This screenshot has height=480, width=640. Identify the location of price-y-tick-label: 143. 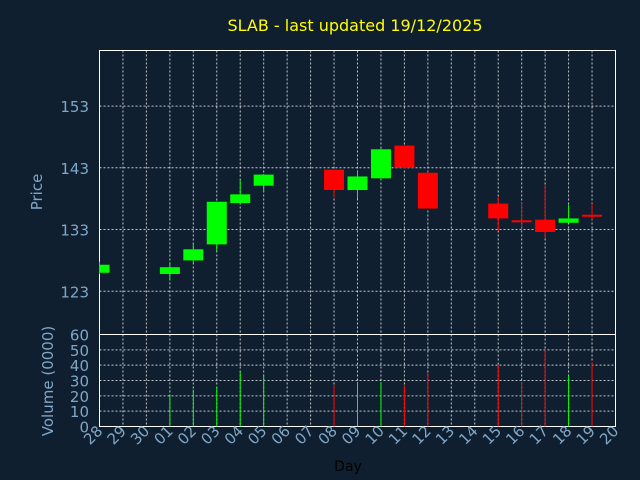
(74, 169).